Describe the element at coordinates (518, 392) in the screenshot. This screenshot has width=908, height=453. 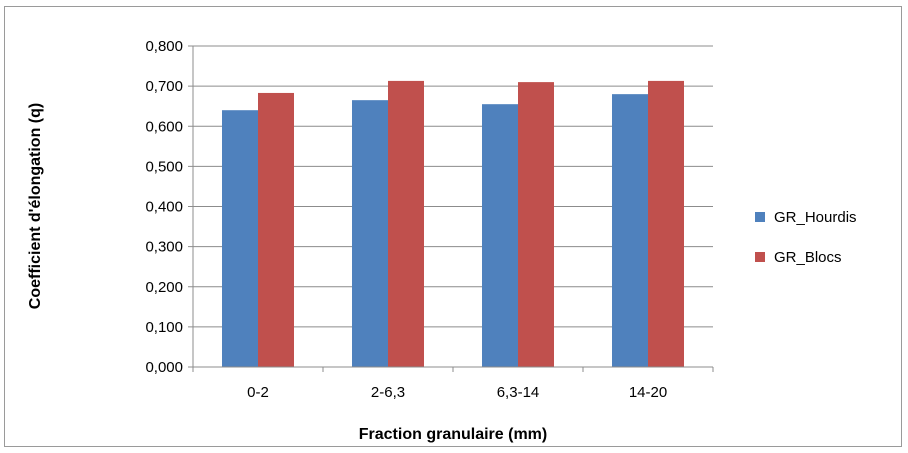
I see `x-tick-label: 6,3-14` at that location.